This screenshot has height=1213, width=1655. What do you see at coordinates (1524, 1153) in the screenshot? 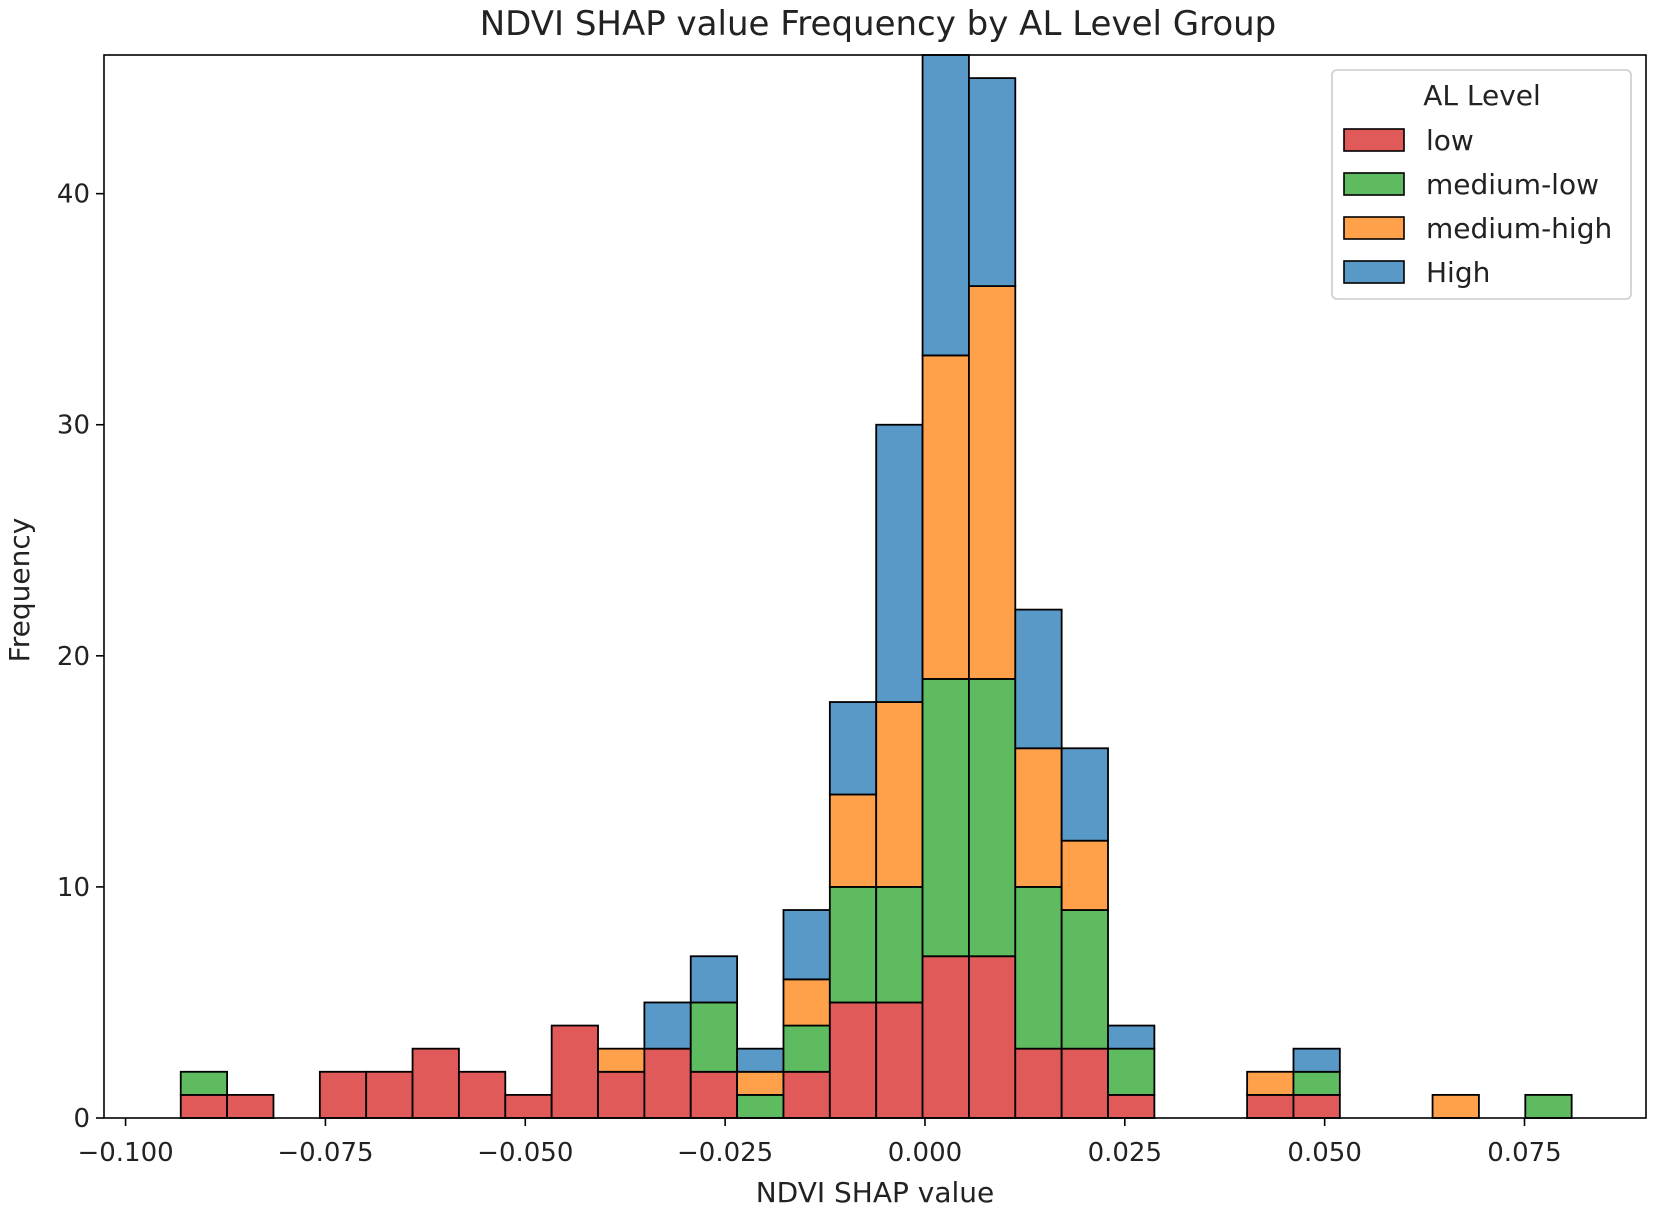
I see `x-tick-label: 0.075` at bounding box center [1524, 1153].